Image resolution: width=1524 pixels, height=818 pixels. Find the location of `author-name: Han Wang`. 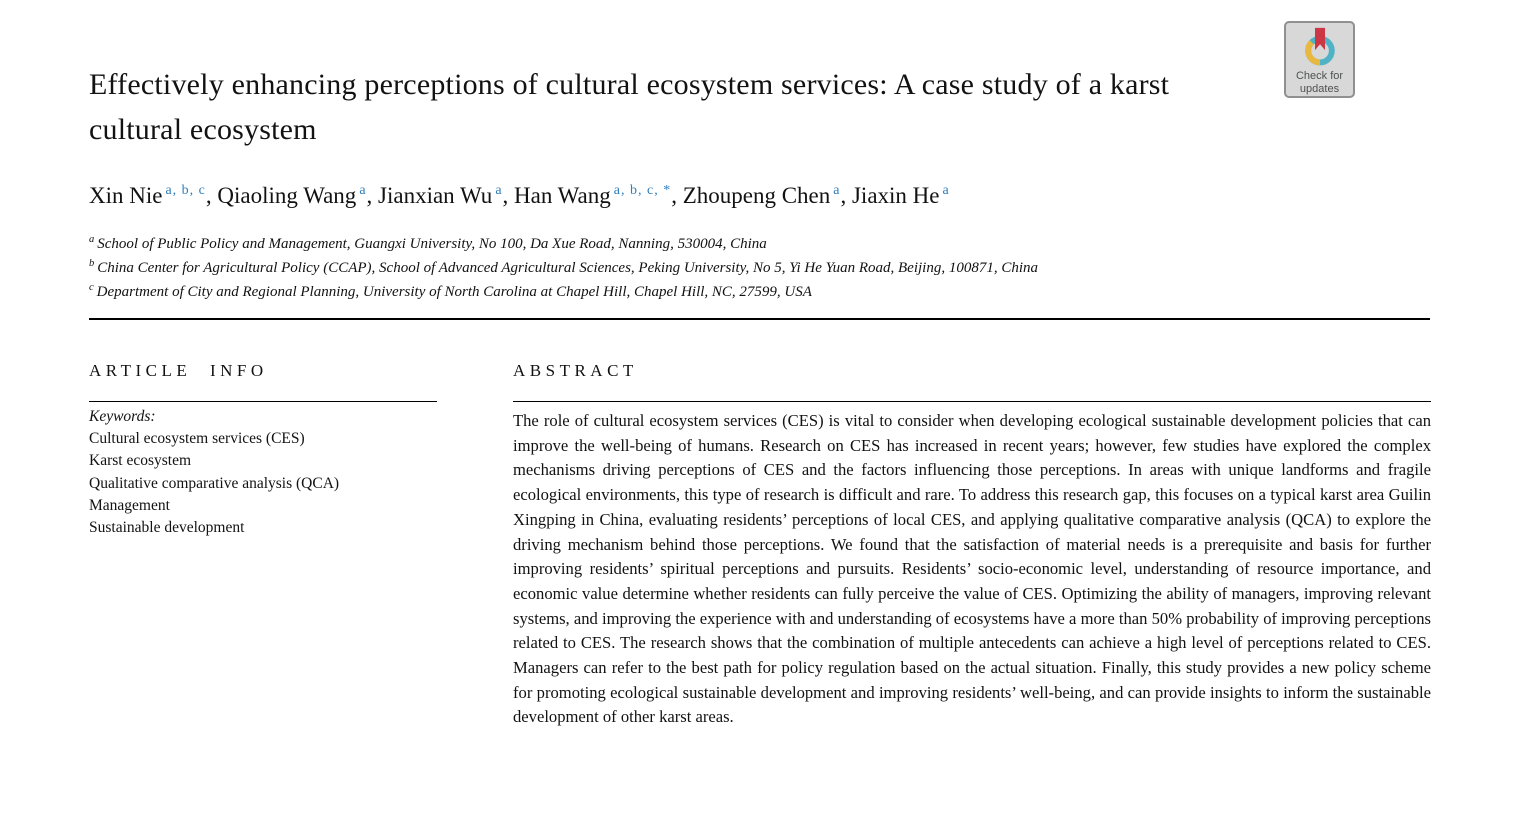

author-name: Han Wang is located at coordinates (562, 195).